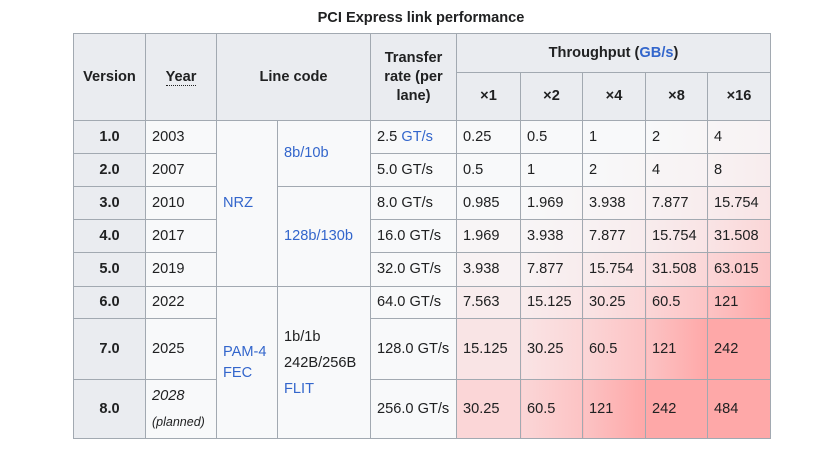 Image resolution: width=835 pixels, height=456 pixels. I want to click on header-year: Year, so click(181, 77).